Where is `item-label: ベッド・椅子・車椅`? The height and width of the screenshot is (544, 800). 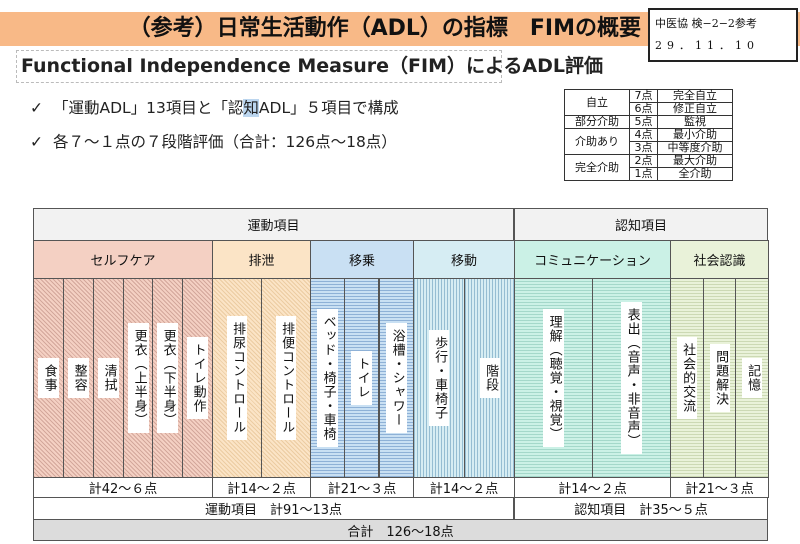
item-label: ベッド・椅子・車椅 is located at coordinates (327, 378).